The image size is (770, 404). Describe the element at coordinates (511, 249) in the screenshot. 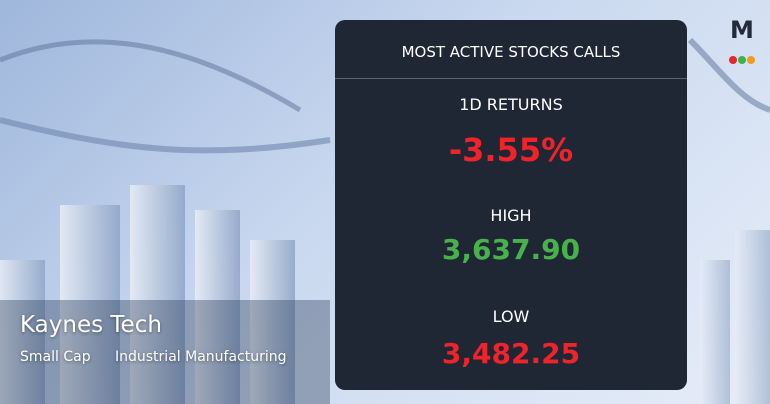

I see `stat-value: 3,637.90` at that location.